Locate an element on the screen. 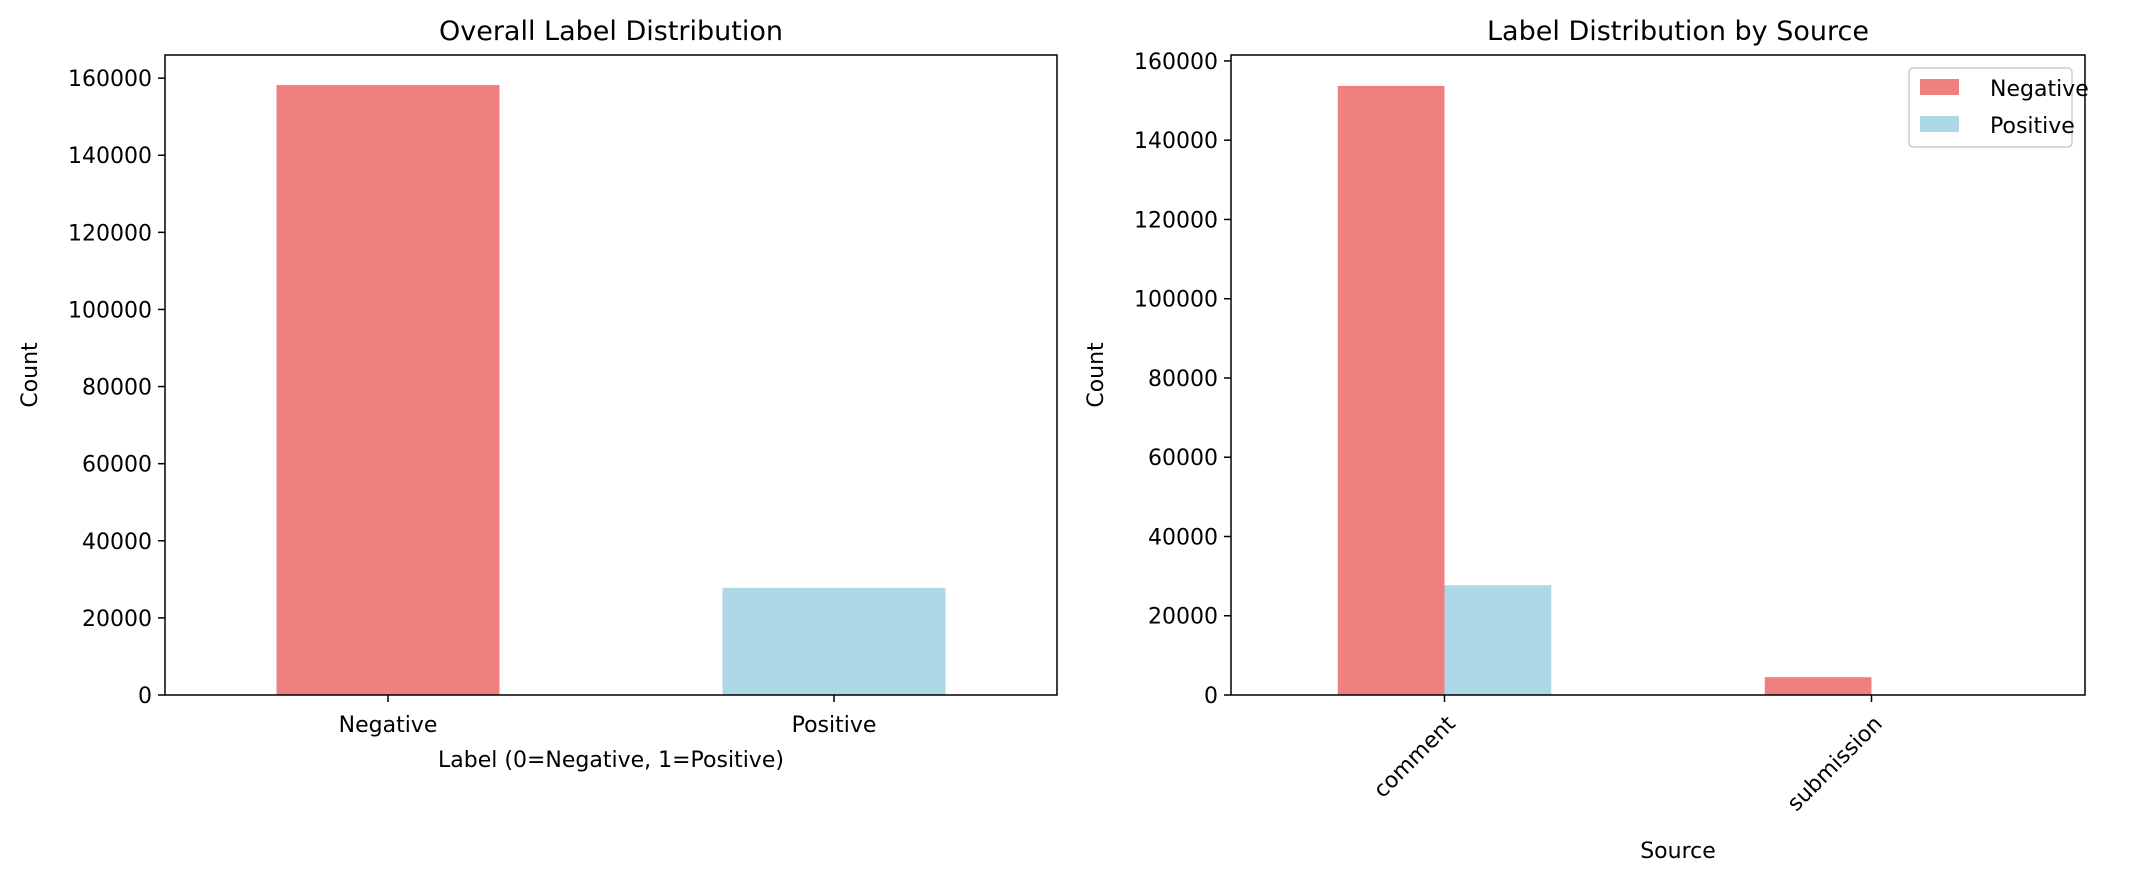 The image size is (2142, 881). x-tick-label: submission is located at coordinates (1835, 764).